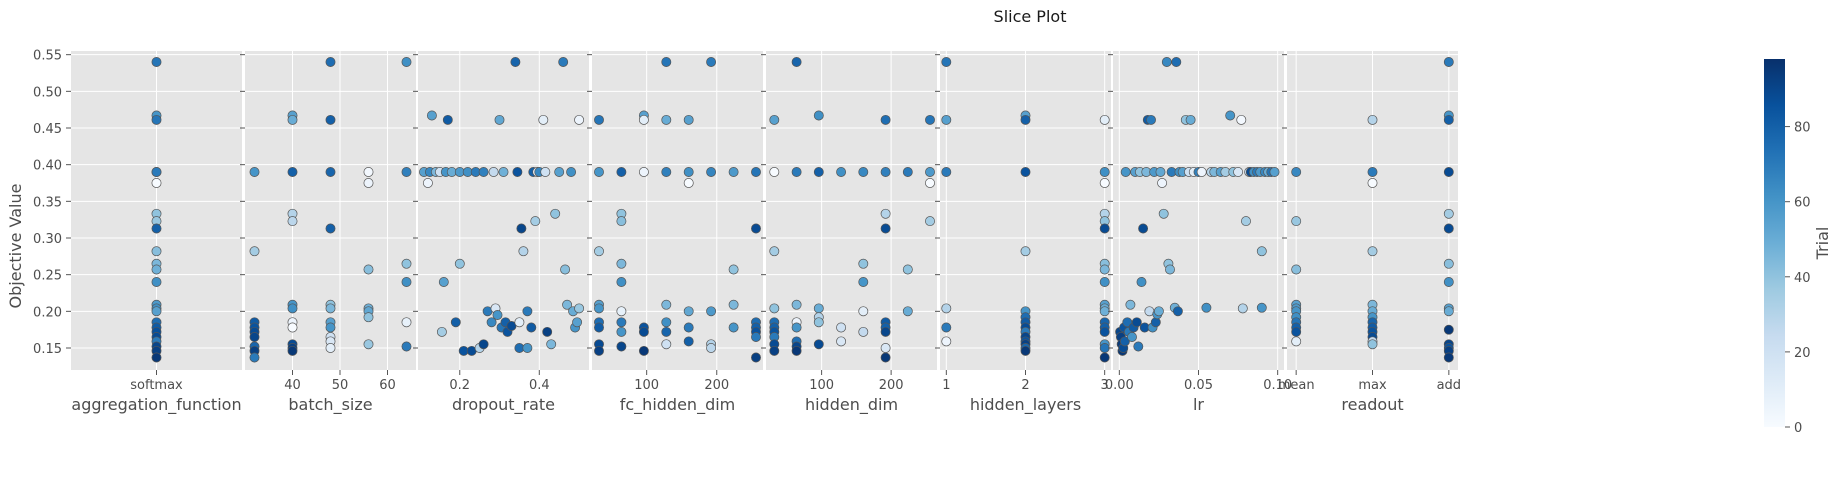  I want to click on x-tick-label: 2, so click(1025, 385).